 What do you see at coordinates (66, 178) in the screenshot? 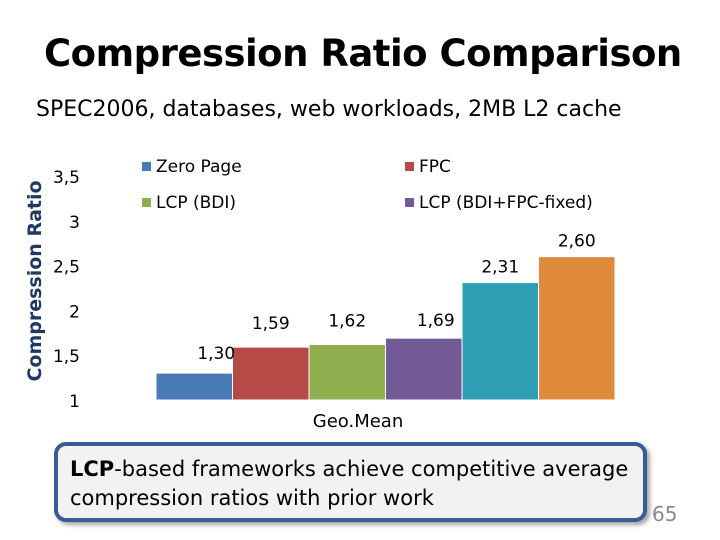
I see `y-tick-label: 3,5` at bounding box center [66, 178].